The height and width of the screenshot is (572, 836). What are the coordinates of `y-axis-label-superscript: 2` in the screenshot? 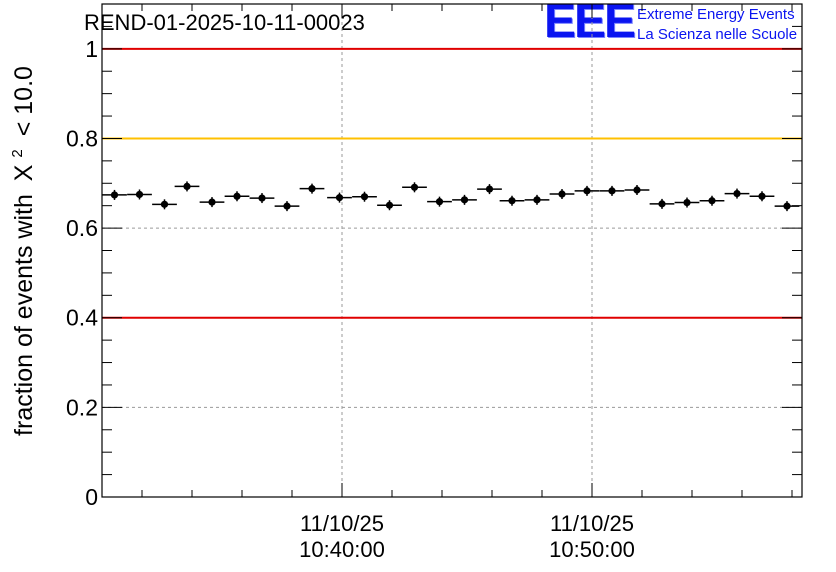 It's located at (17, 153).